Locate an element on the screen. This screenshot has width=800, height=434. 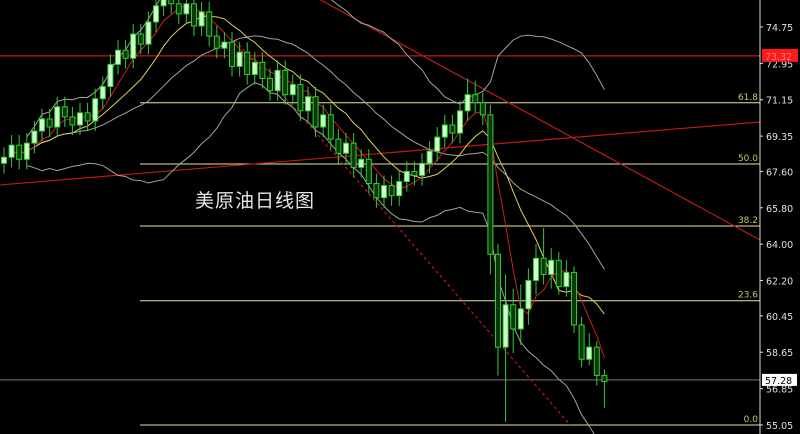
y-tick-label: 69.35 is located at coordinates (779, 137).